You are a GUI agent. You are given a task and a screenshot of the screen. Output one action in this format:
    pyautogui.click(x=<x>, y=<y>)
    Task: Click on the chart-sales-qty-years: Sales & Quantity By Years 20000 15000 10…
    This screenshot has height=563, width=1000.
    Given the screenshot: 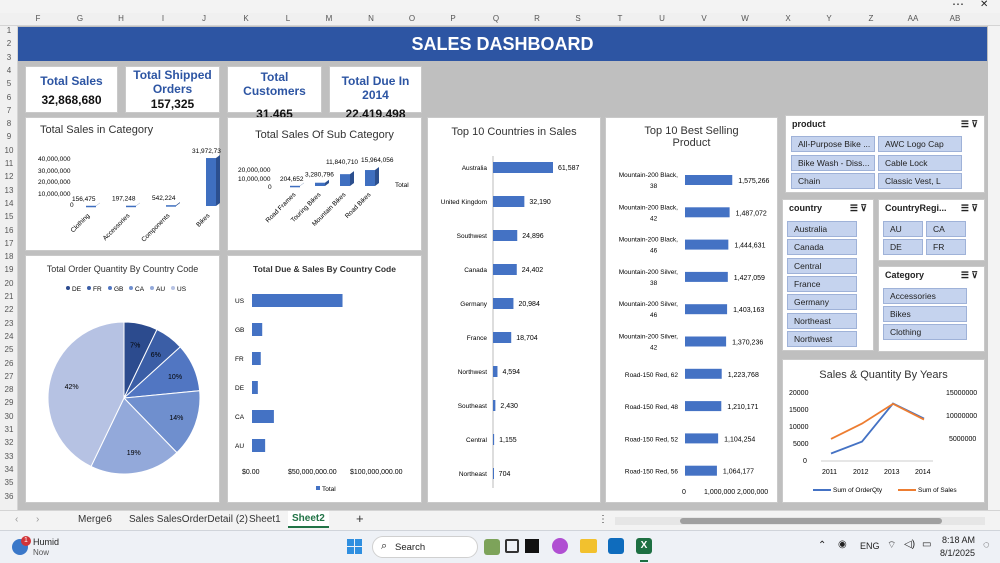 What is the action you would take?
    pyautogui.click(x=883, y=431)
    